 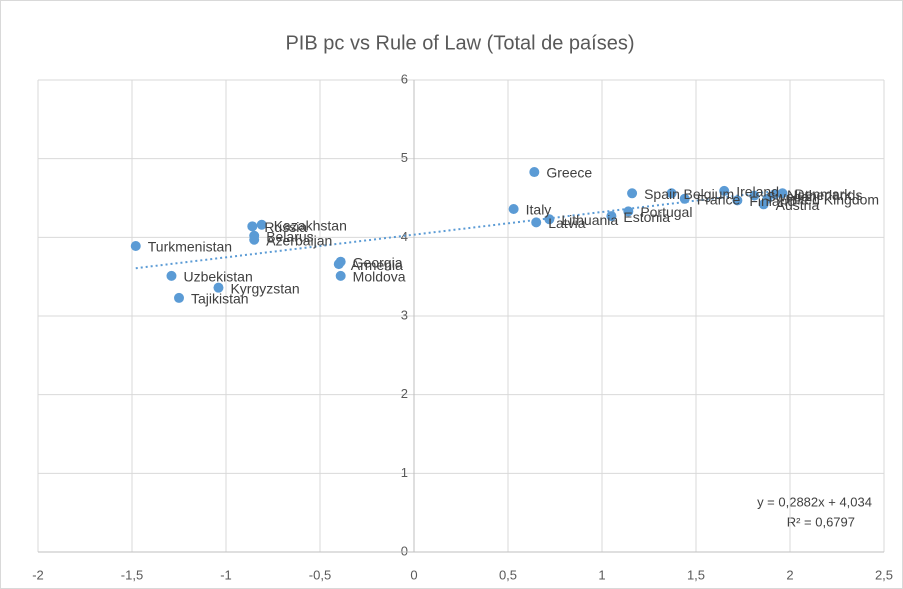 I want to click on y-tick-label: 1, so click(x=404, y=472).